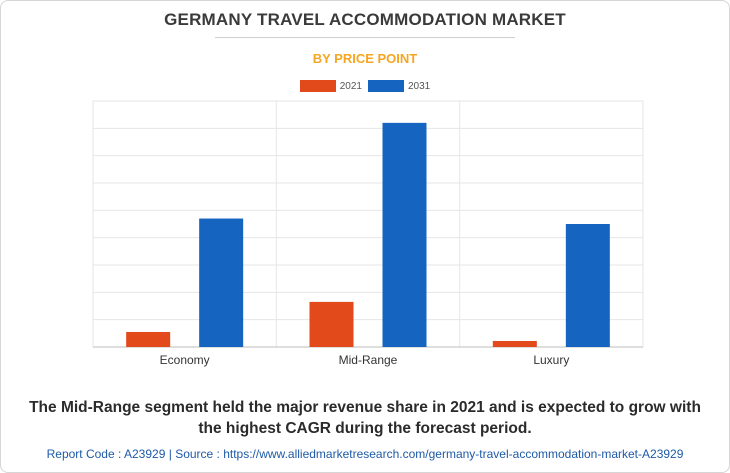 This screenshot has height=473, width=730. I want to click on bar-mid-range-2031, so click(404, 234).